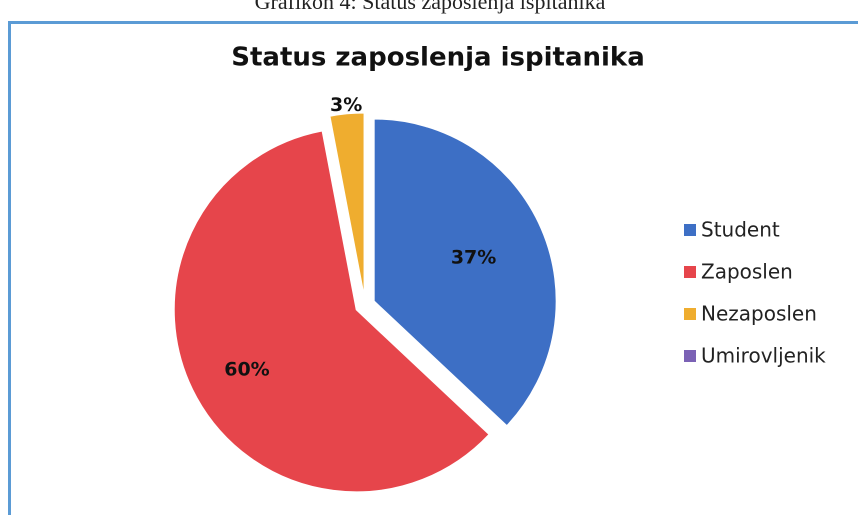  I want to click on chart-title: Status zaposlenja ispitanika, so click(438, 58).